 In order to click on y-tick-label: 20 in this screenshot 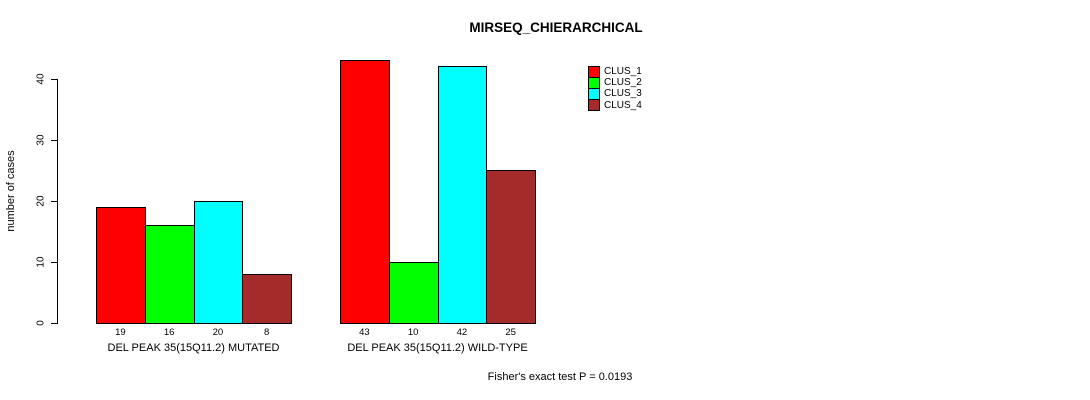, I will do `click(41, 201)`.